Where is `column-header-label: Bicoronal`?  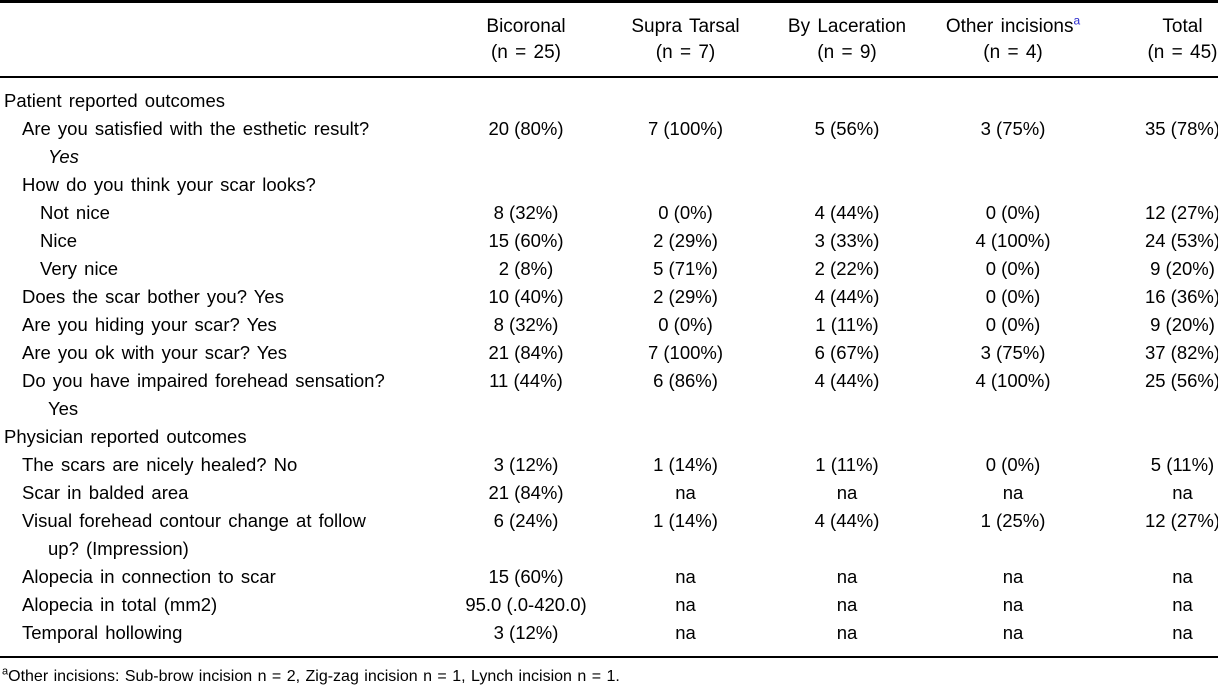 column-header-label: Bicoronal is located at coordinates (526, 26).